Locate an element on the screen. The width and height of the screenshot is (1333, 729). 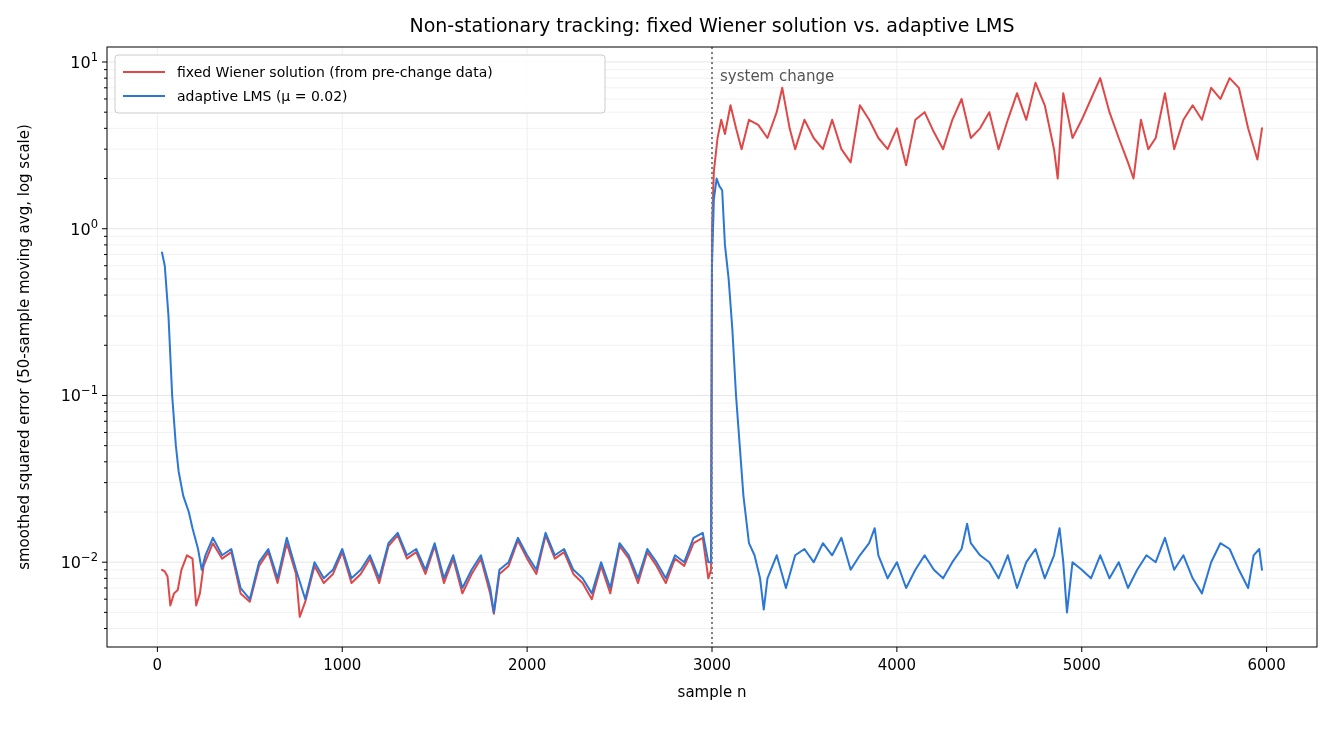
y-tick-label: 10$^{−2}$ is located at coordinates (79, 561).